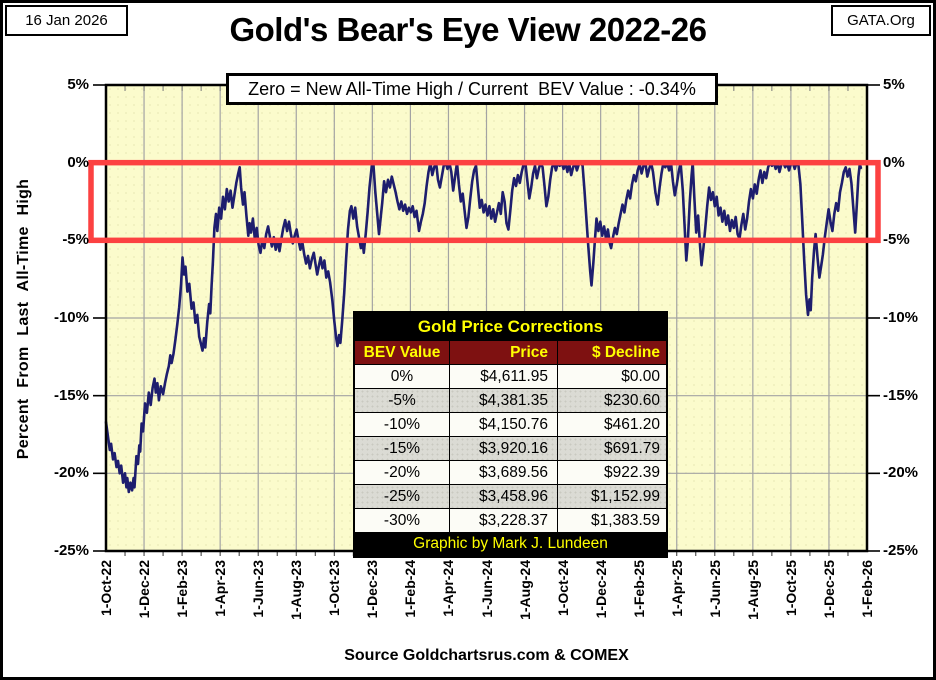  Describe the element at coordinates (901, 550) in the screenshot. I see `y-axis-label-right: -25%` at that location.